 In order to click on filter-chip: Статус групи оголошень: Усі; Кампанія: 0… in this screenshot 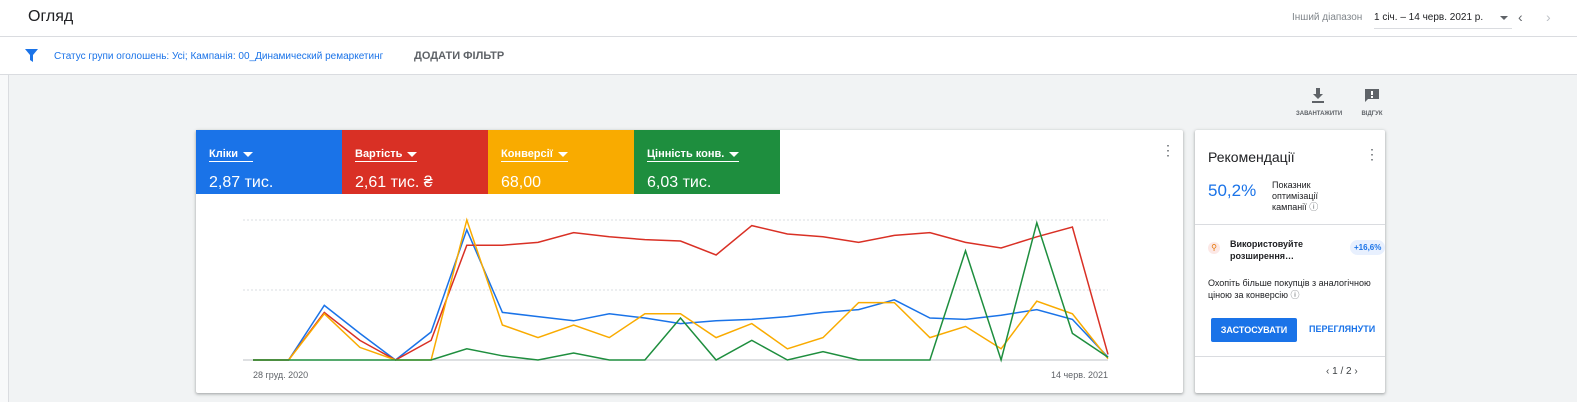, I will do `click(219, 56)`.